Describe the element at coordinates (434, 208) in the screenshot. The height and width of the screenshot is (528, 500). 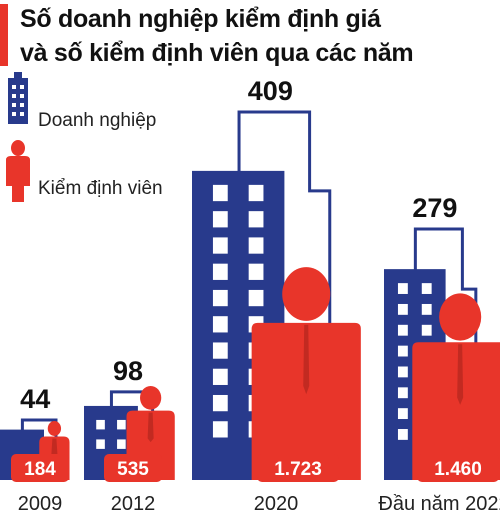
I see `label-doanh-nghiep-3: 279` at that location.